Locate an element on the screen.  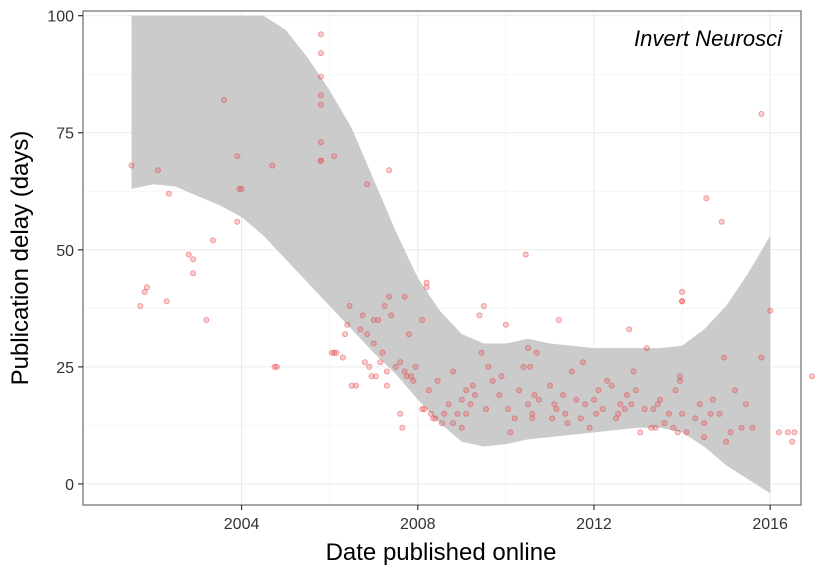
x-axis-title: Date published online is located at coordinates (441, 552).